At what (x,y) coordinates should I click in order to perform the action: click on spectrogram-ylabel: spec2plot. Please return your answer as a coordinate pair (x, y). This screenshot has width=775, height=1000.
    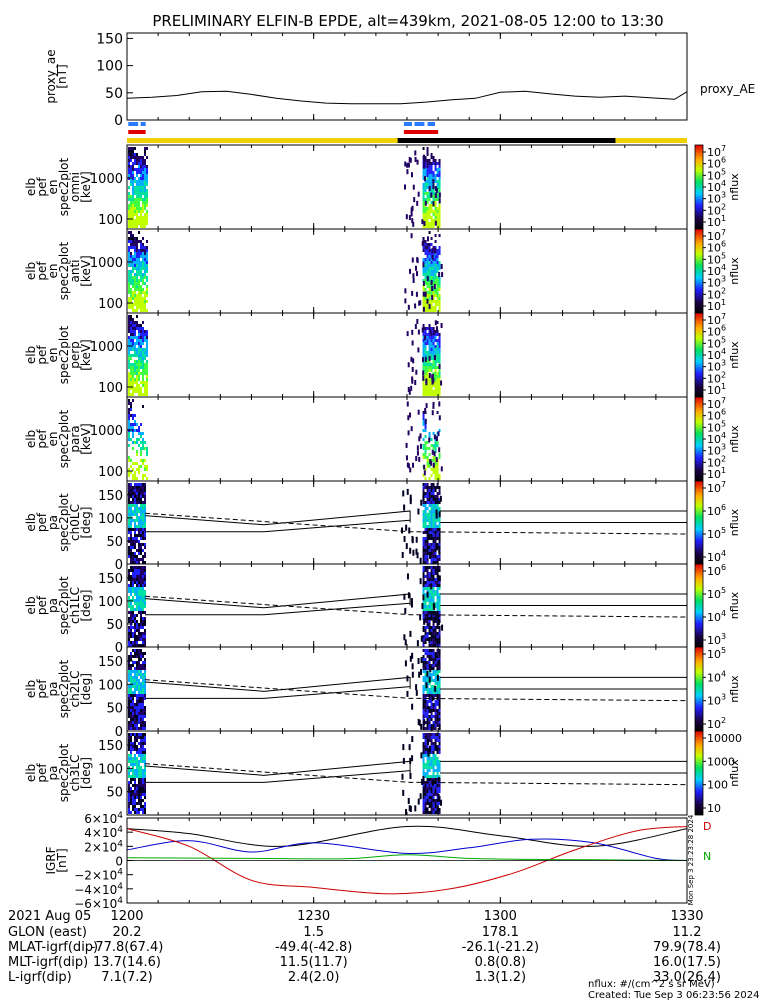
    Looking at the image, I should click on (64, 270).